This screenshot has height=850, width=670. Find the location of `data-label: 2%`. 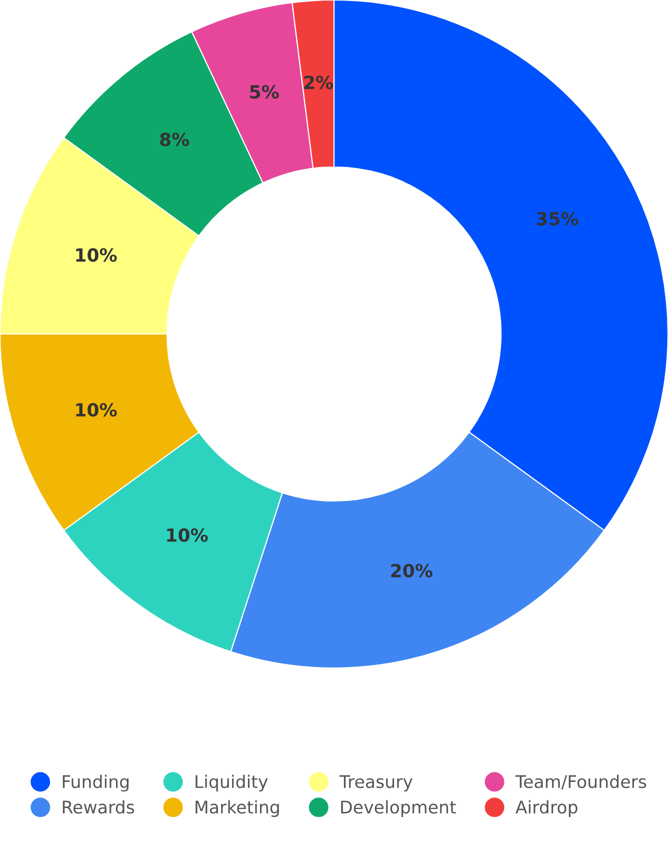

data-label: 2% is located at coordinates (319, 83).